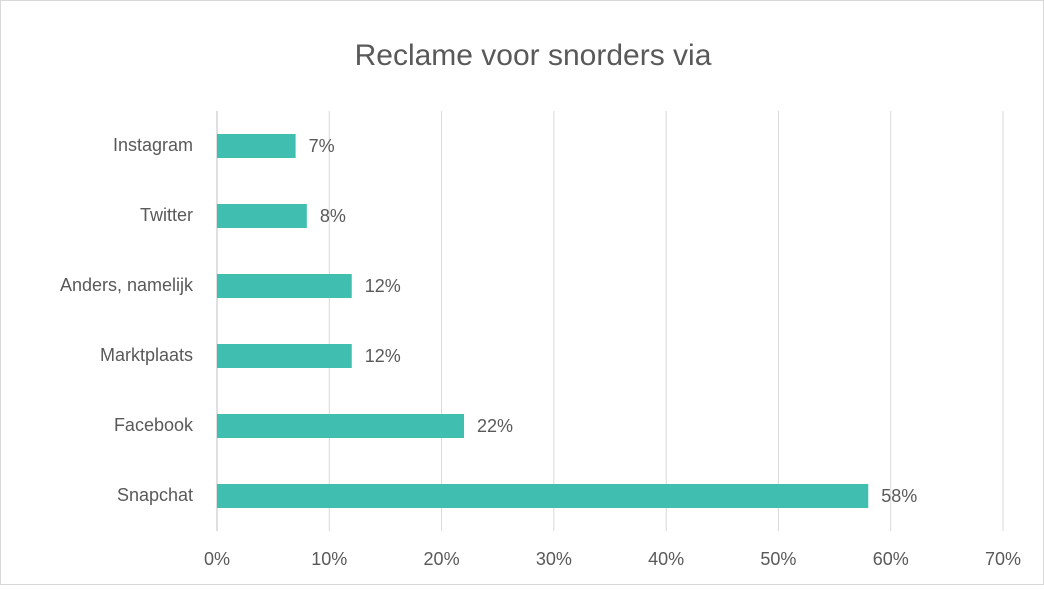 The image size is (1044, 590). What do you see at coordinates (127, 285) in the screenshot?
I see `y-tick-label: Anders, namelijk` at bounding box center [127, 285].